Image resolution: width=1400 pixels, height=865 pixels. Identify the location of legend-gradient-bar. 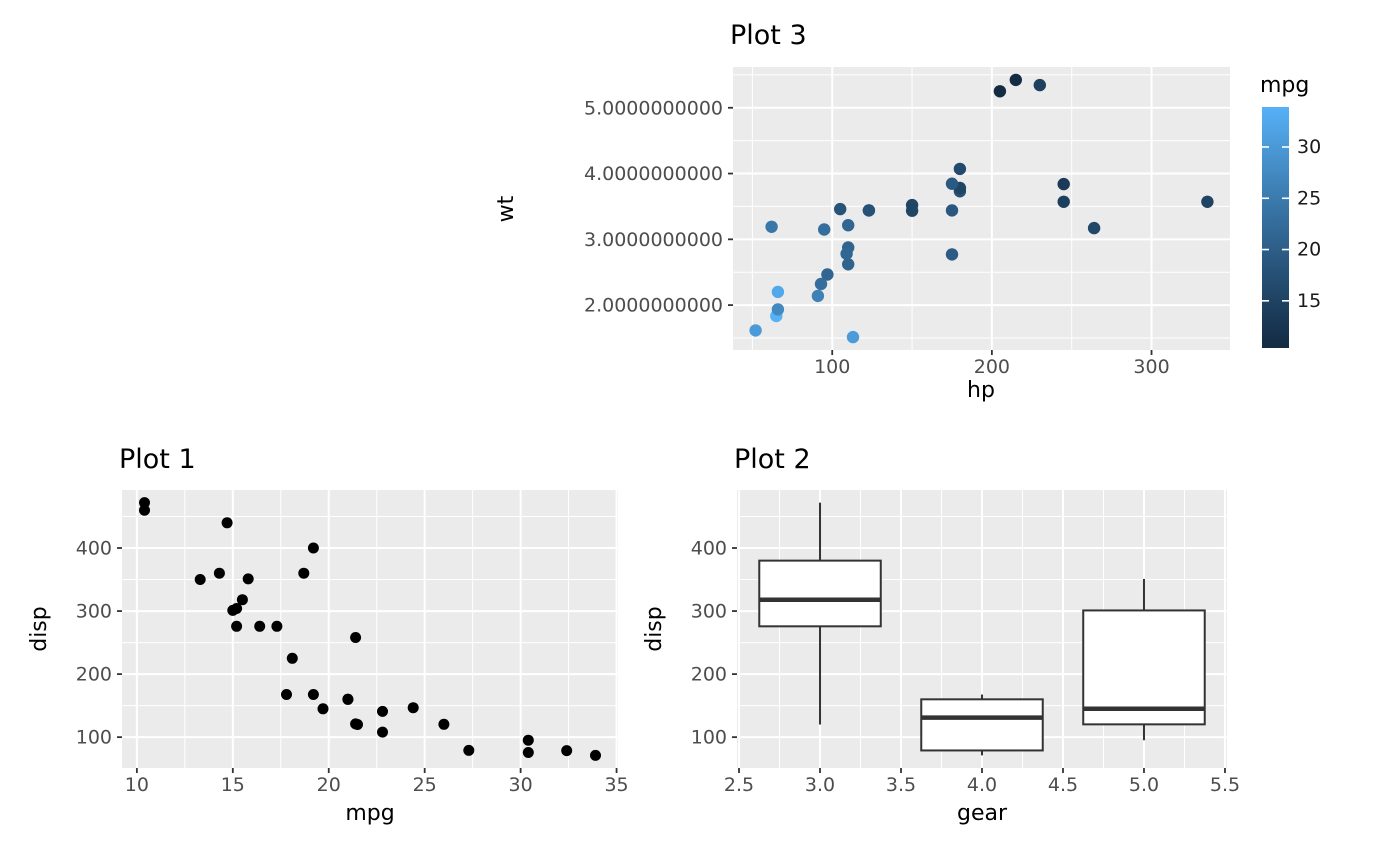
(1275, 227).